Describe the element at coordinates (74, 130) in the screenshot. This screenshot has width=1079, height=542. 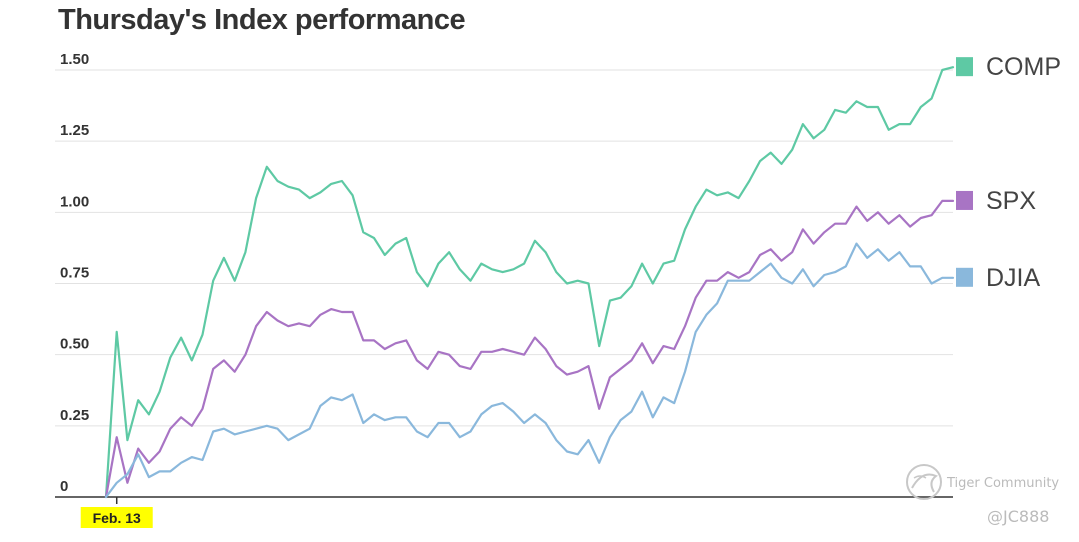
I see `y-tick-label: 1.25` at that location.